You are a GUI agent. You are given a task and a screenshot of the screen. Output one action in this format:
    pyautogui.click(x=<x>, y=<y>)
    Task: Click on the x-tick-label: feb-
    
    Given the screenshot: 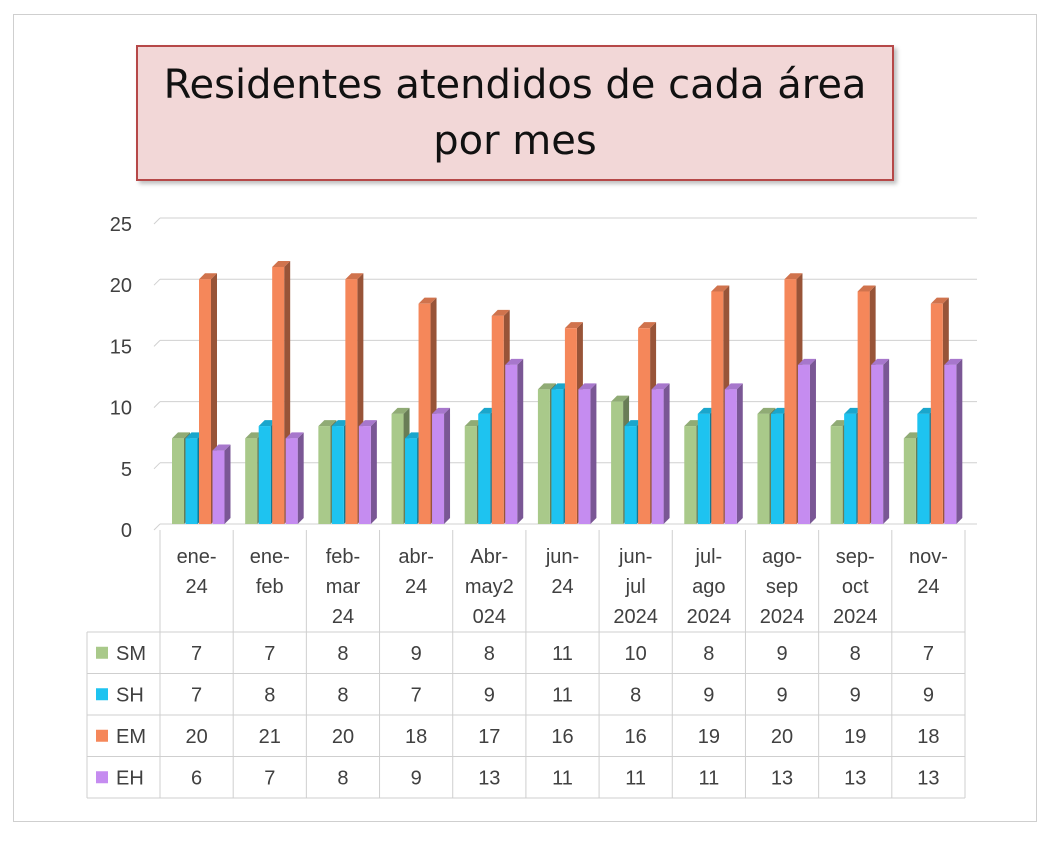 What is the action you would take?
    pyautogui.click(x=343, y=557)
    